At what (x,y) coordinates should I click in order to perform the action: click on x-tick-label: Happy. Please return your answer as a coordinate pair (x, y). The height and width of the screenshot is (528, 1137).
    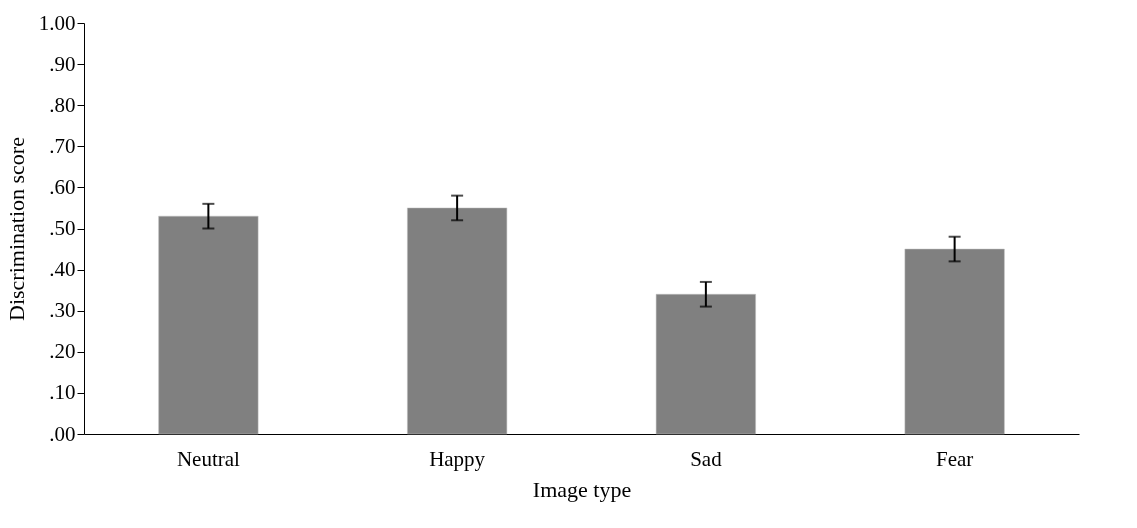
    Looking at the image, I should click on (457, 458).